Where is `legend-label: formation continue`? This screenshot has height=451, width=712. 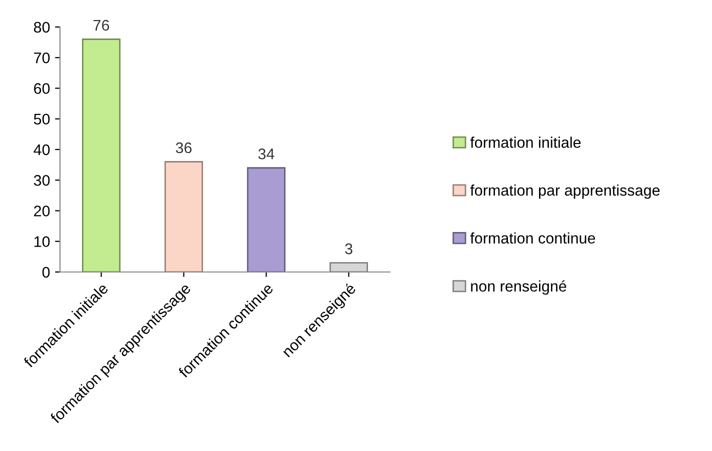
legend-label: formation continue is located at coordinates (533, 238).